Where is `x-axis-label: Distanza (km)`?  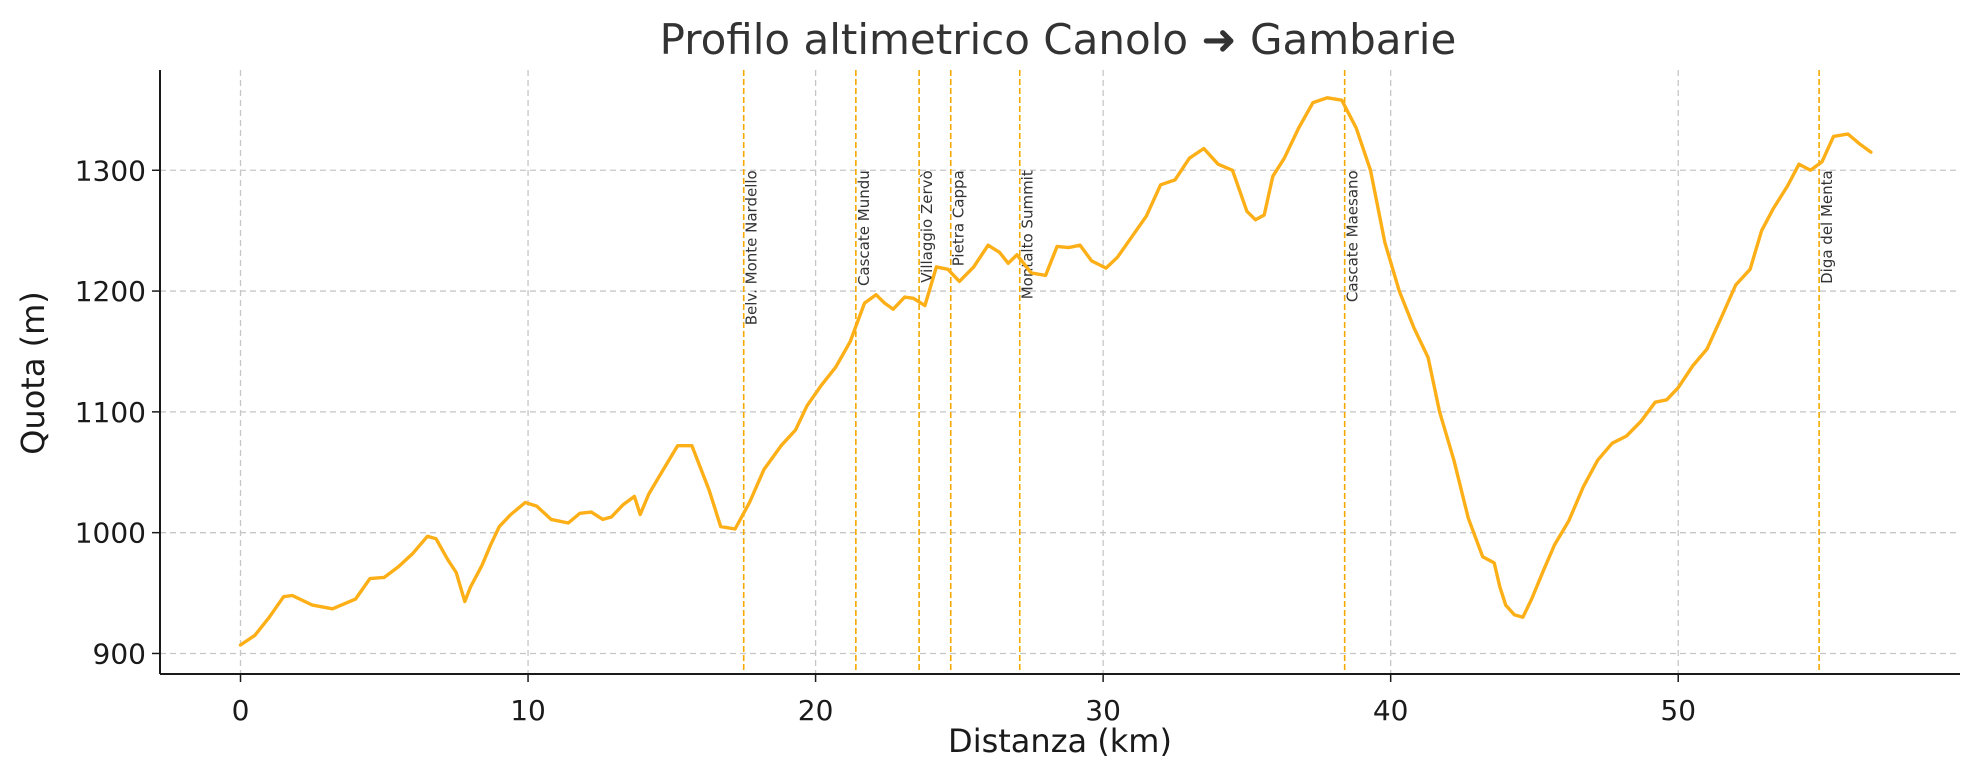 x-axis-label: Distanza (km) is located at coordinates (1060, 741).